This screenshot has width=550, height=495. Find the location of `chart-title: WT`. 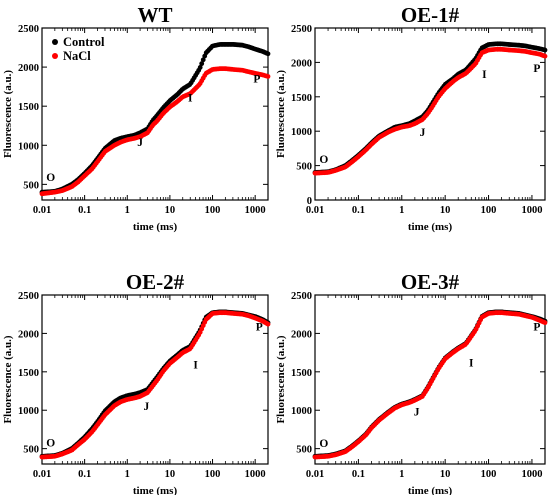

chart-title: WT is located at coordinates (154, 15).